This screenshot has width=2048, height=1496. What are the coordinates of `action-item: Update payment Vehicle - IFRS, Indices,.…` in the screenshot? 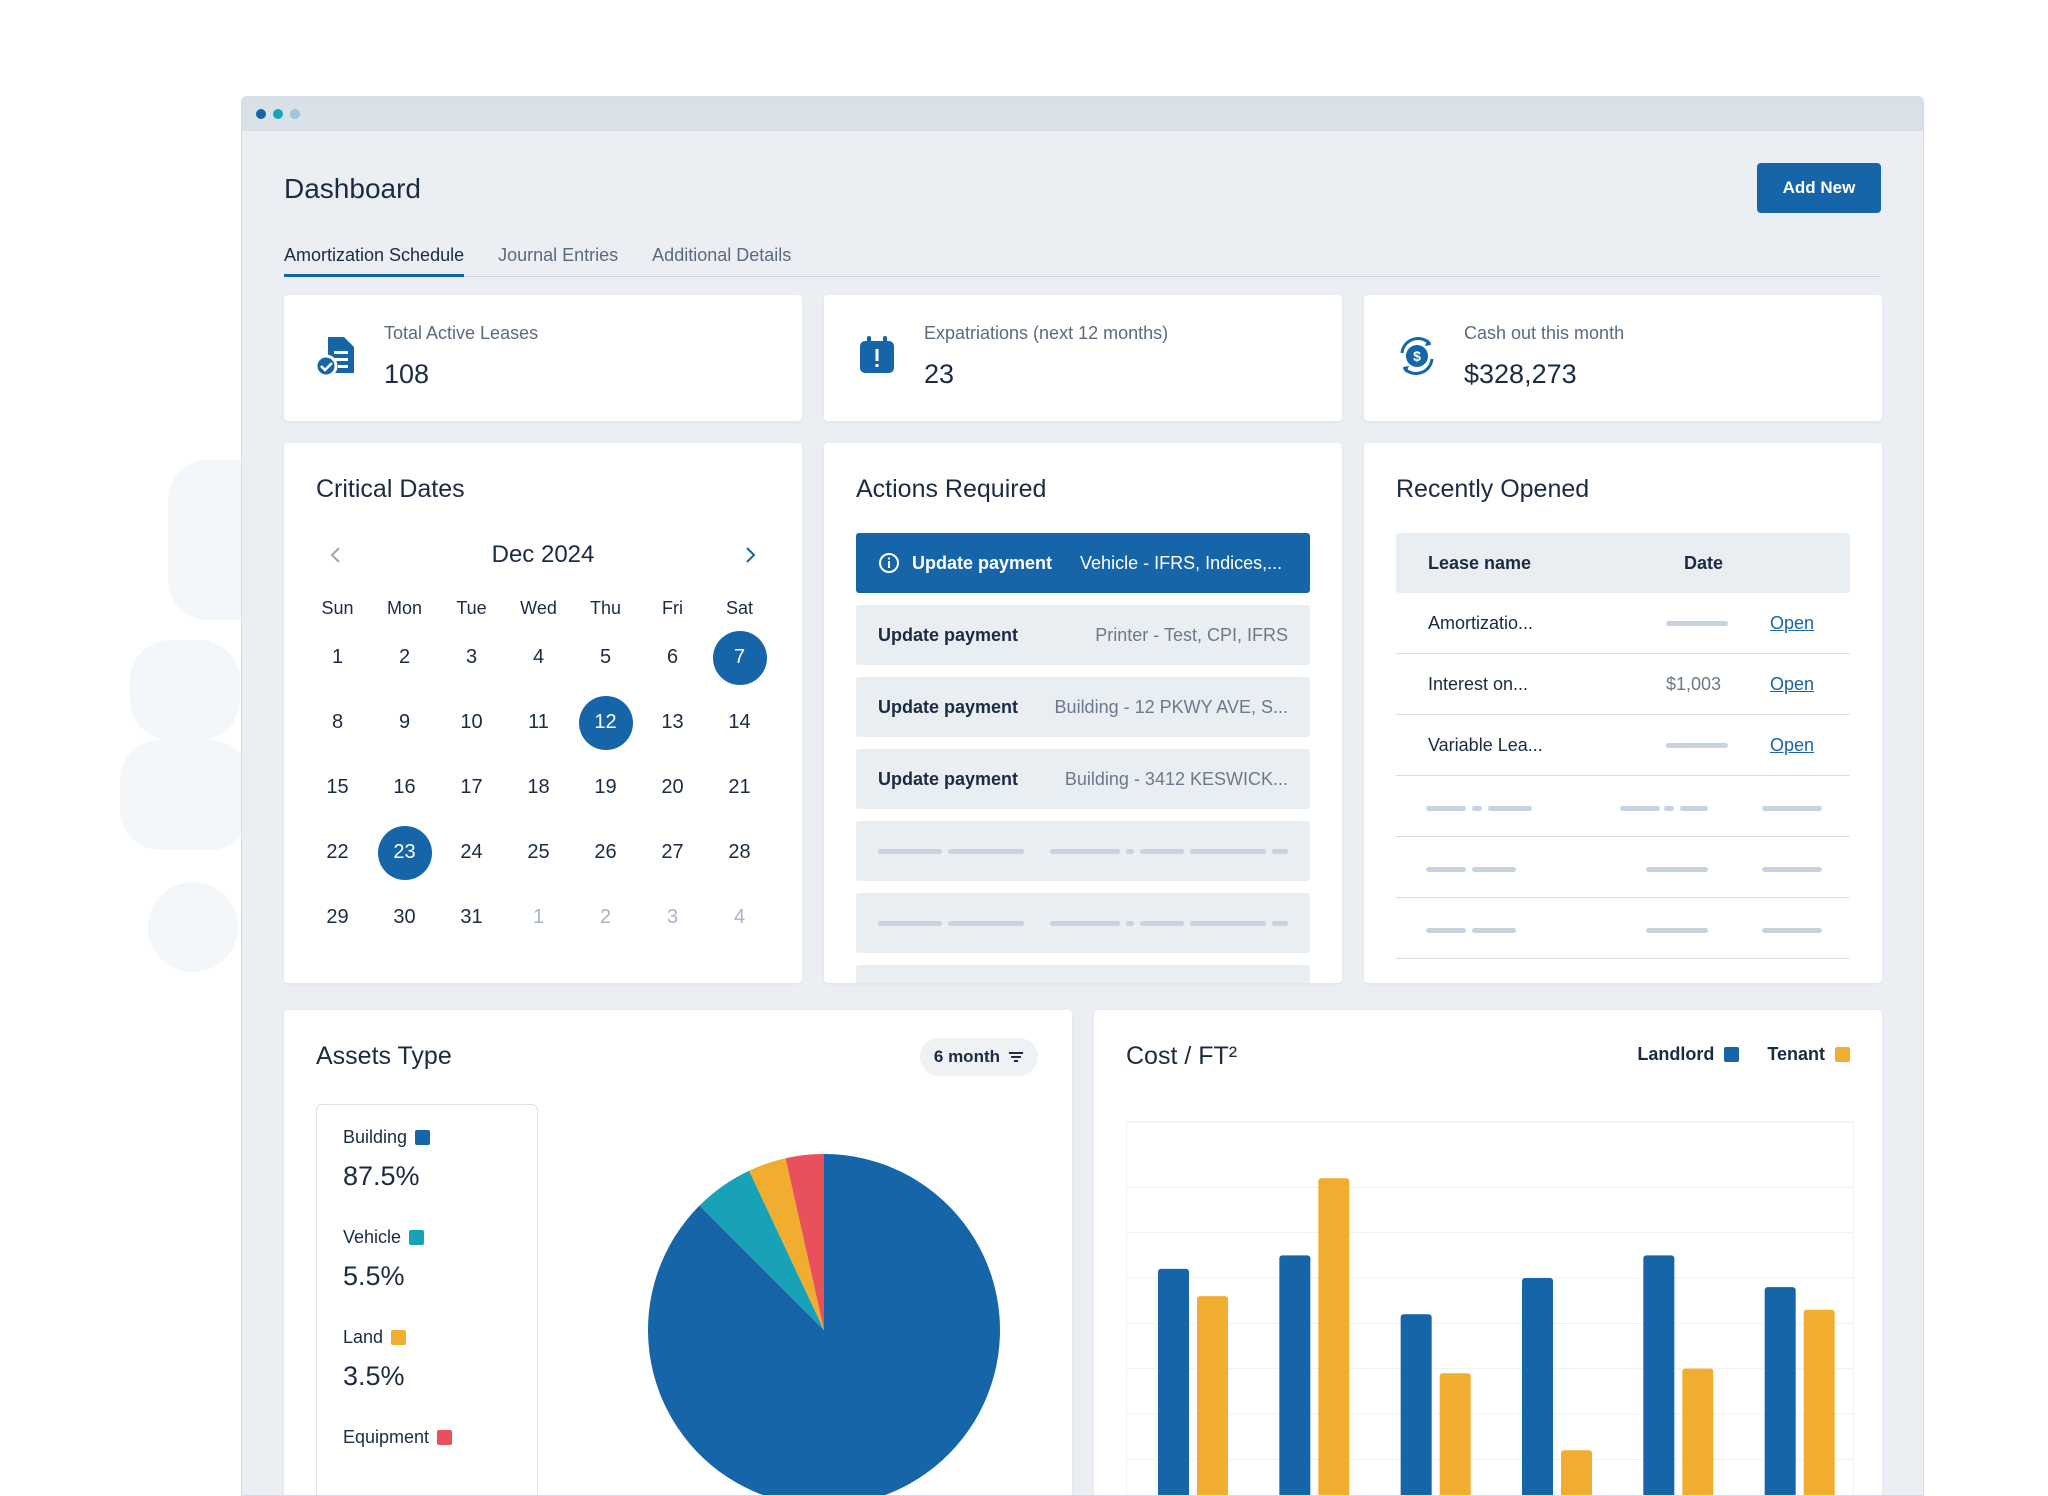 It's located at (1083, 563).